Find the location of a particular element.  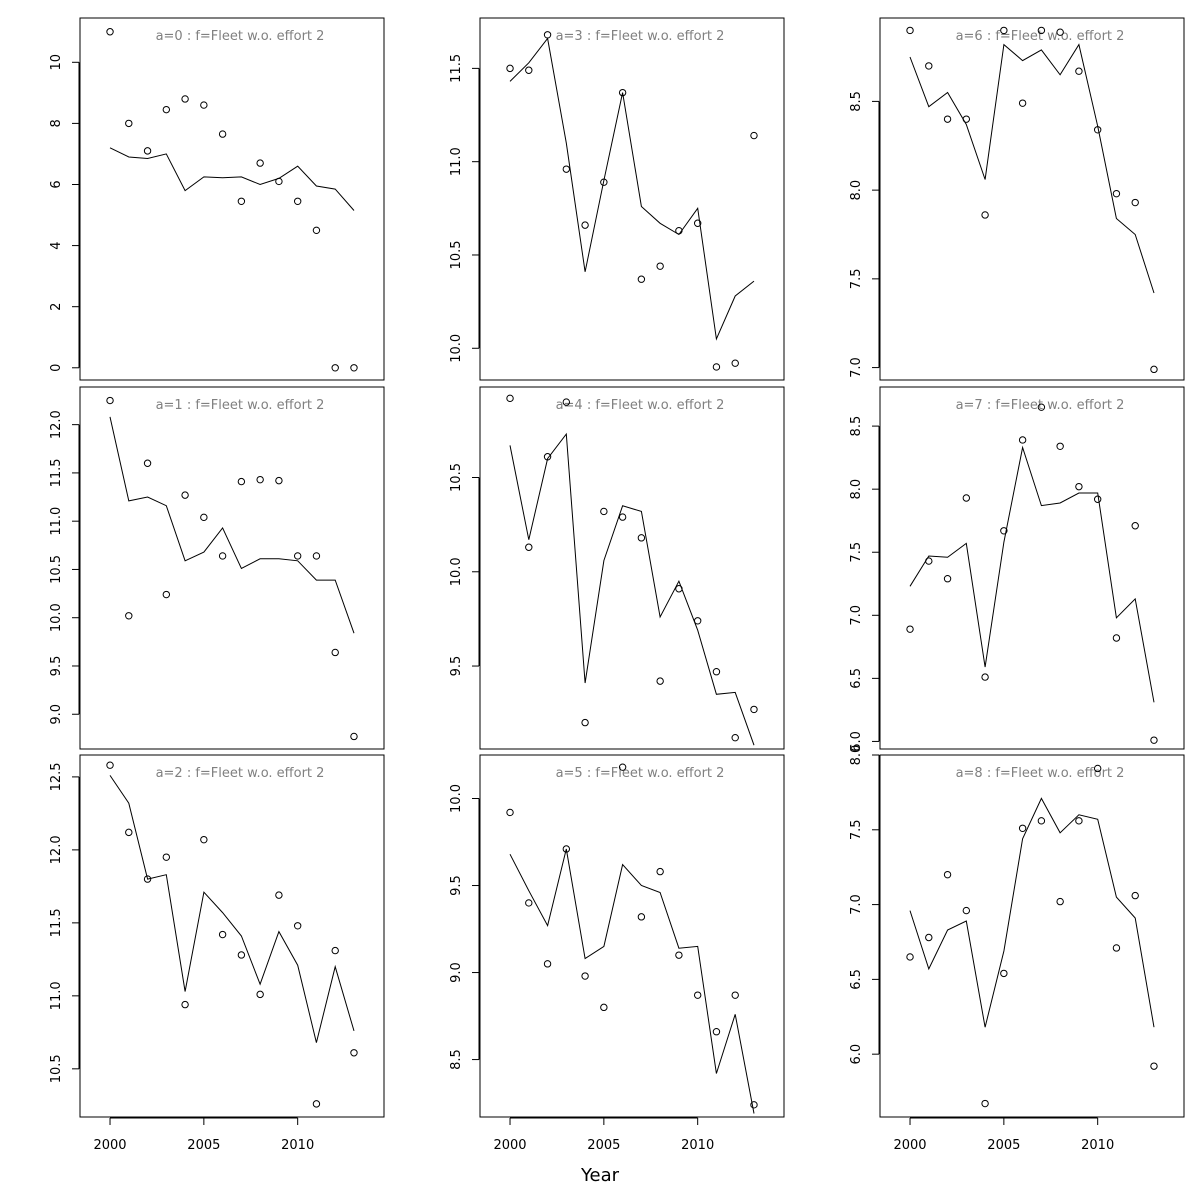

panel-2: a=6 : f=Fleet w.o. effort 2 7.0 7.5 8.0 8.5 is located at coordinates (1017, 199).